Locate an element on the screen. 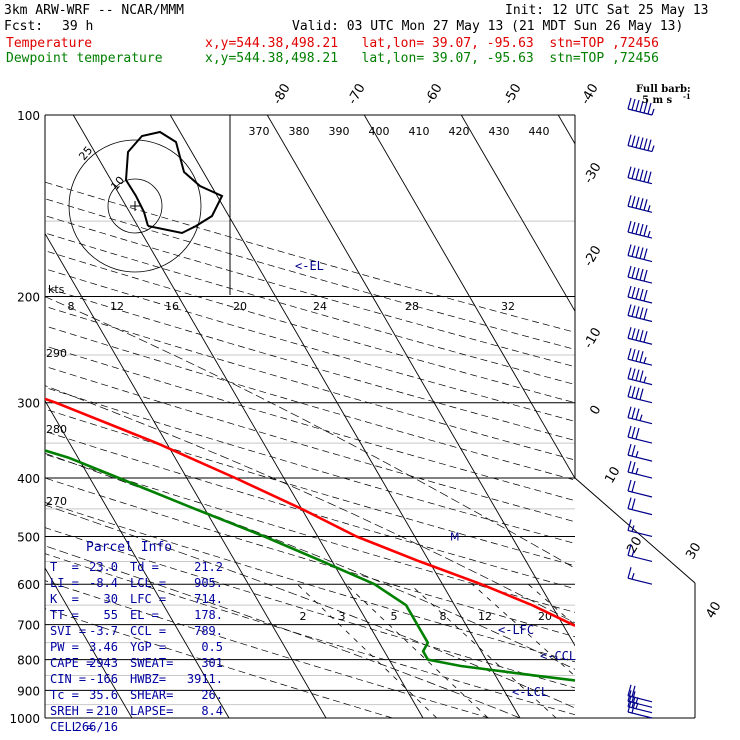  mixing-ratio-upper-label: 8 is located at coordinates (71, 306).